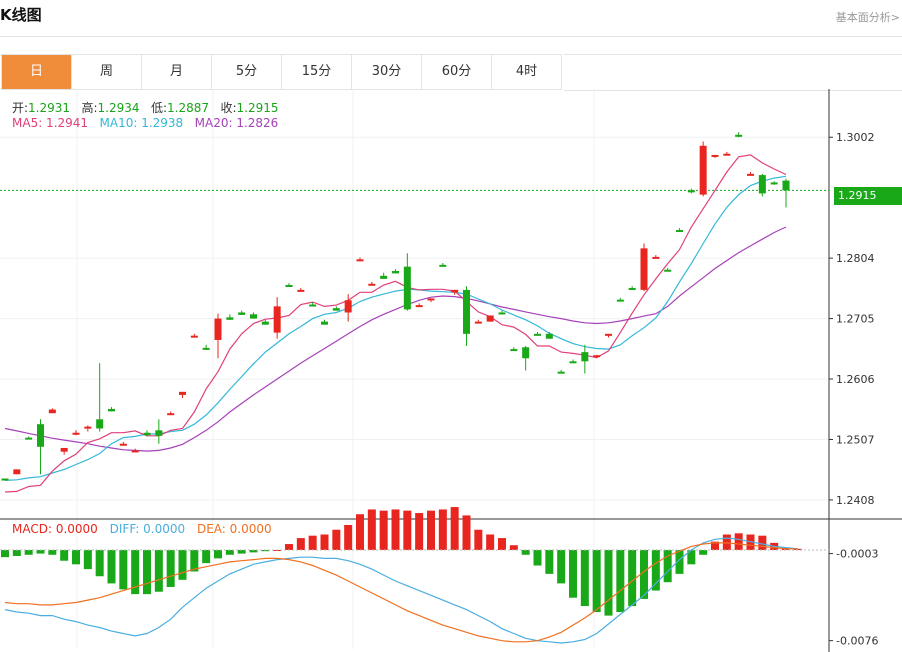 Image resolution: width=902 pixels, height=652 pixels. I want to click on tab-bar-fill, so click(733, 72).